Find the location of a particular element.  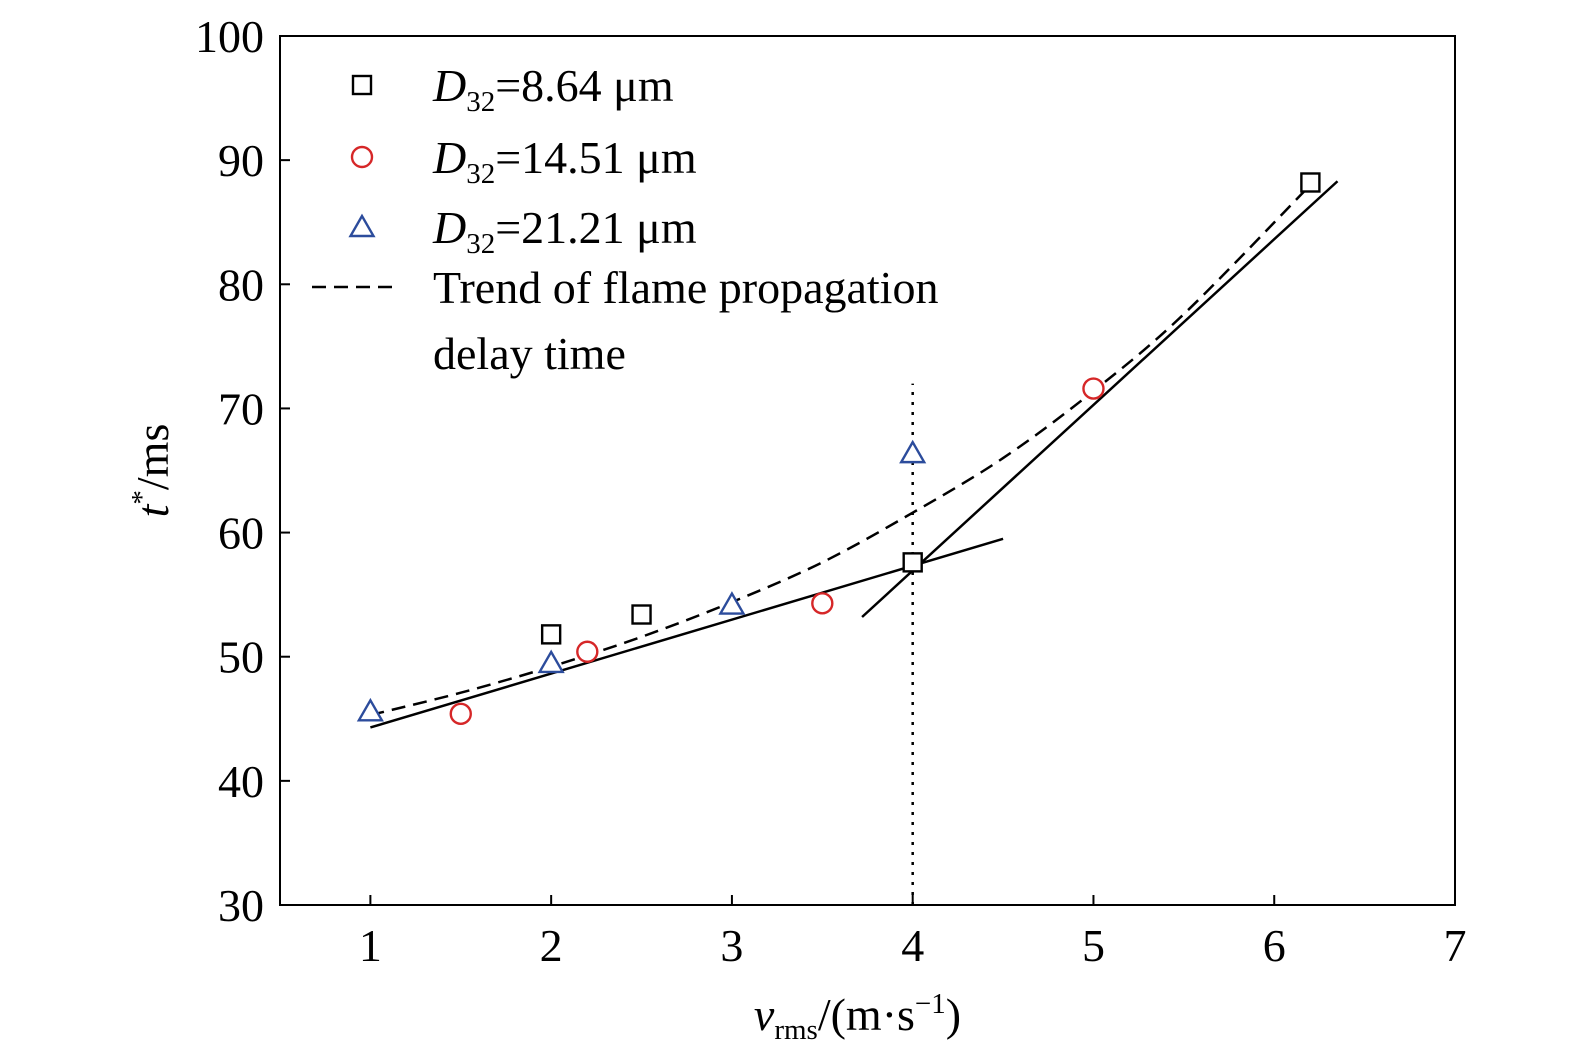

y-tick-label: 80 is located at coordinates (241, 284).